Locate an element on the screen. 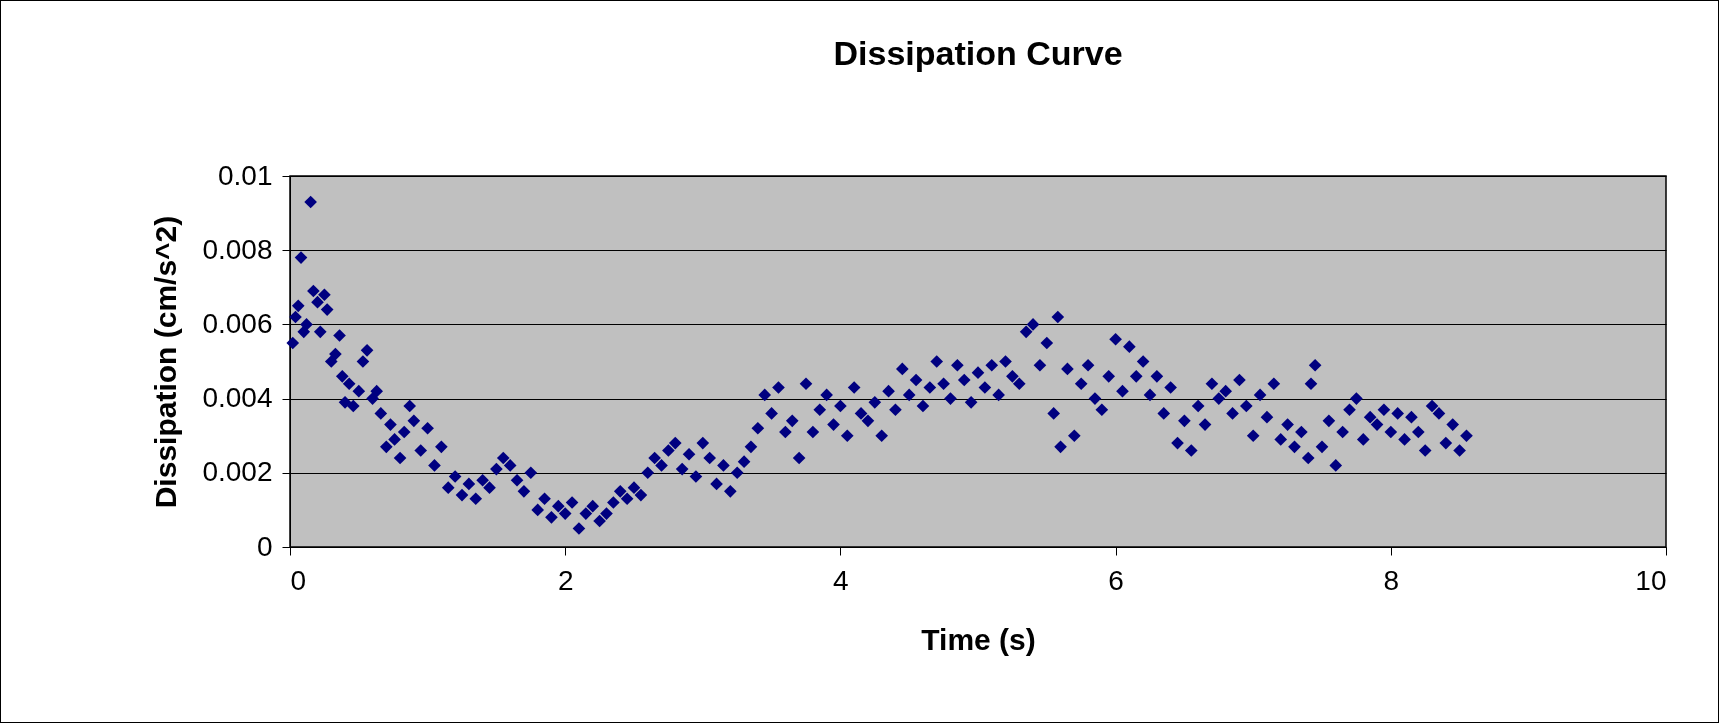  y-tick-label: 0 is located at coordinates (264, 546).